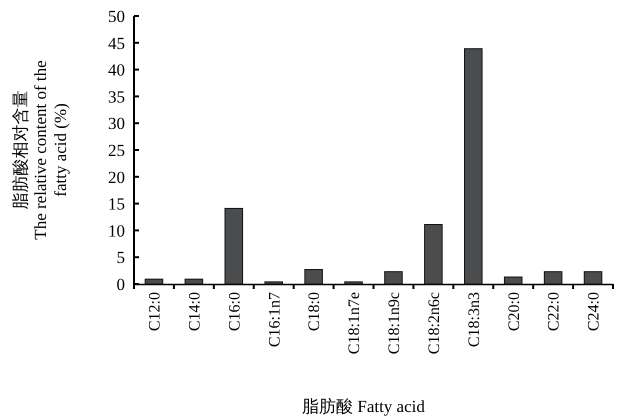 The width and height of the screenshot is (629, 420). I want to click on x-tick-label: C16:1n7, so click(275, 320).